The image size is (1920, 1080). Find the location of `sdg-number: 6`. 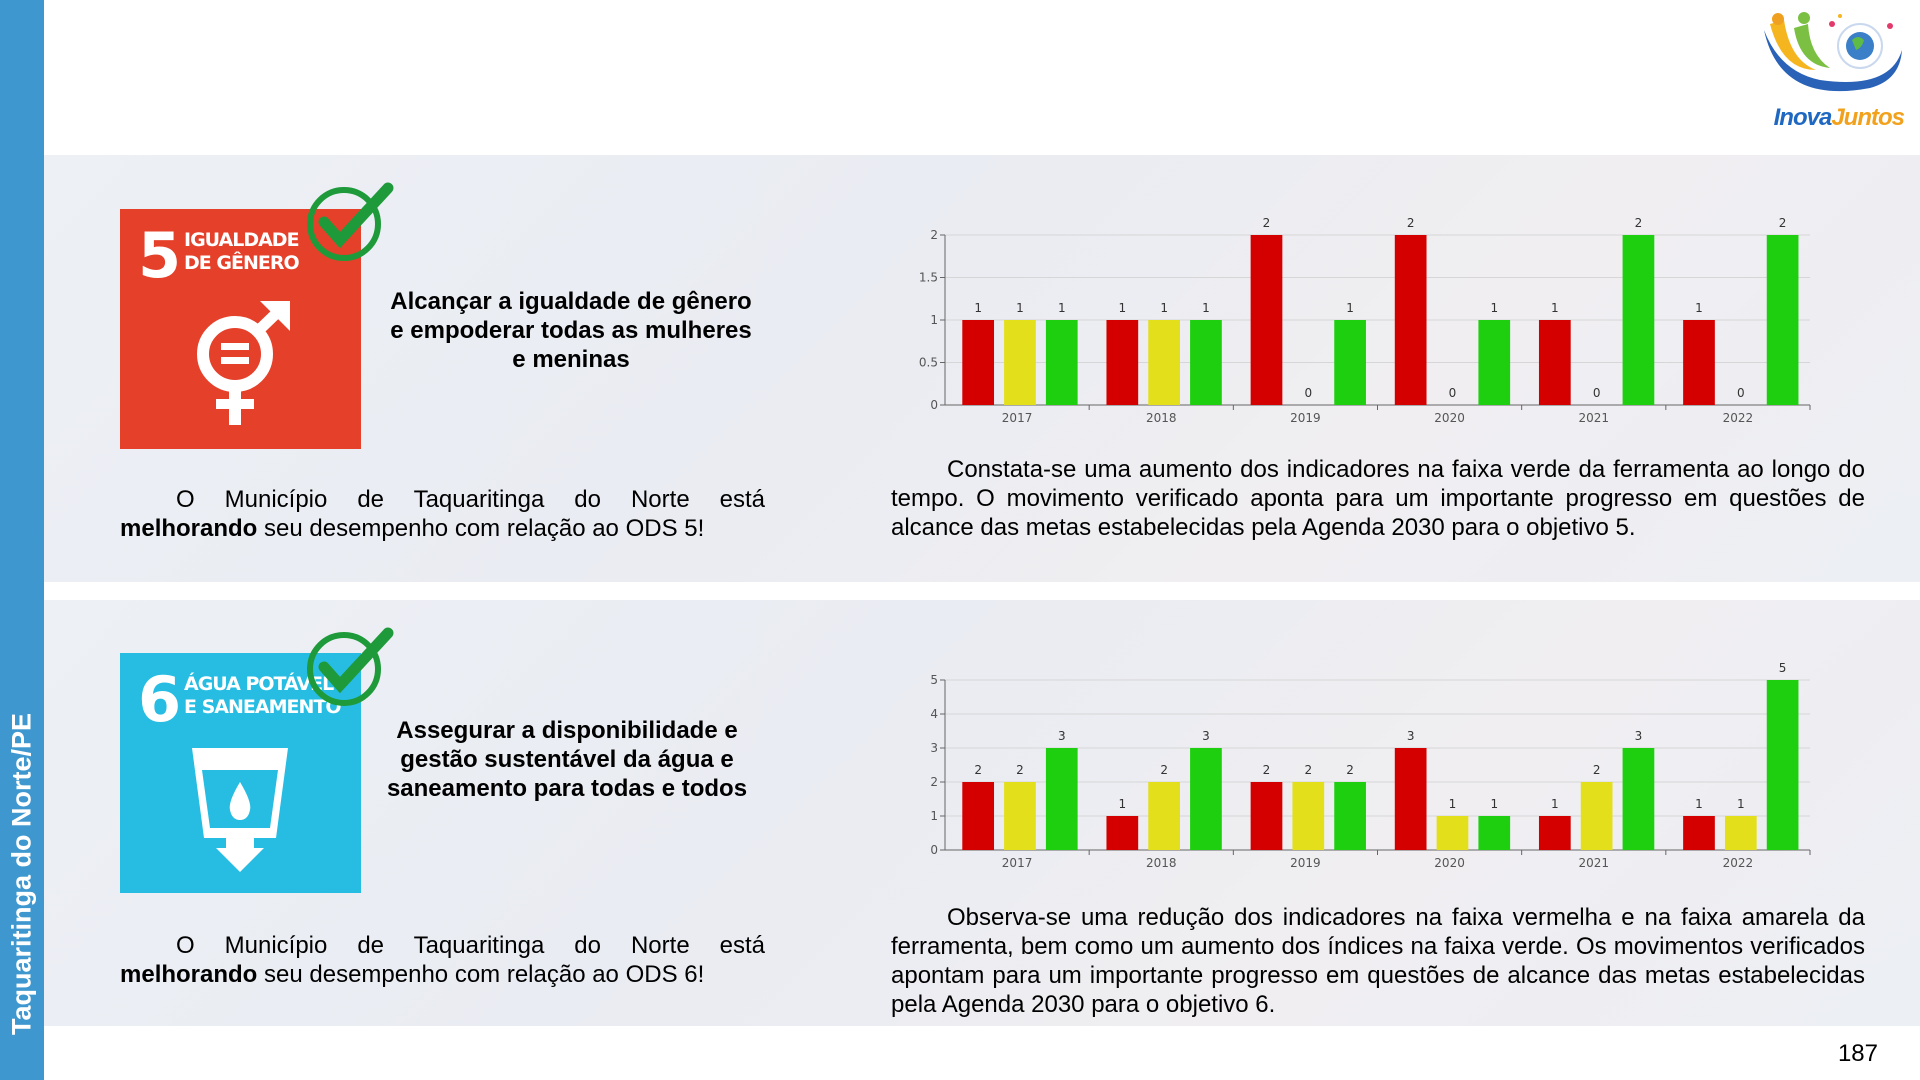

sdg-number: 6 is located at coordinates (160, 699).